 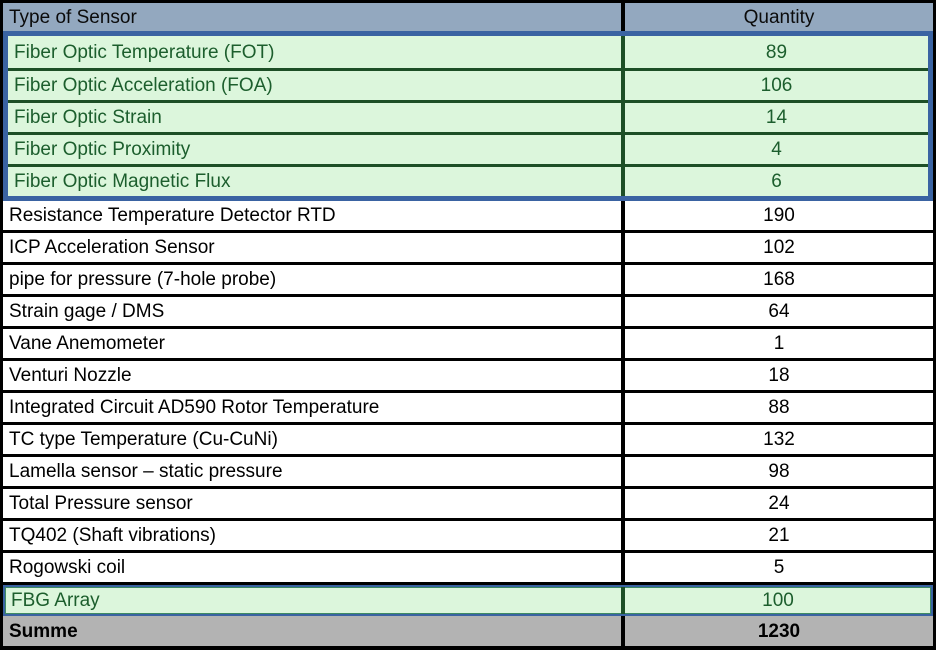 What do you see at coordinates (468, 148) in the screenshot?
I see `table-row: Fiber Optic Proximity 4` at bounding box center [468, 148].